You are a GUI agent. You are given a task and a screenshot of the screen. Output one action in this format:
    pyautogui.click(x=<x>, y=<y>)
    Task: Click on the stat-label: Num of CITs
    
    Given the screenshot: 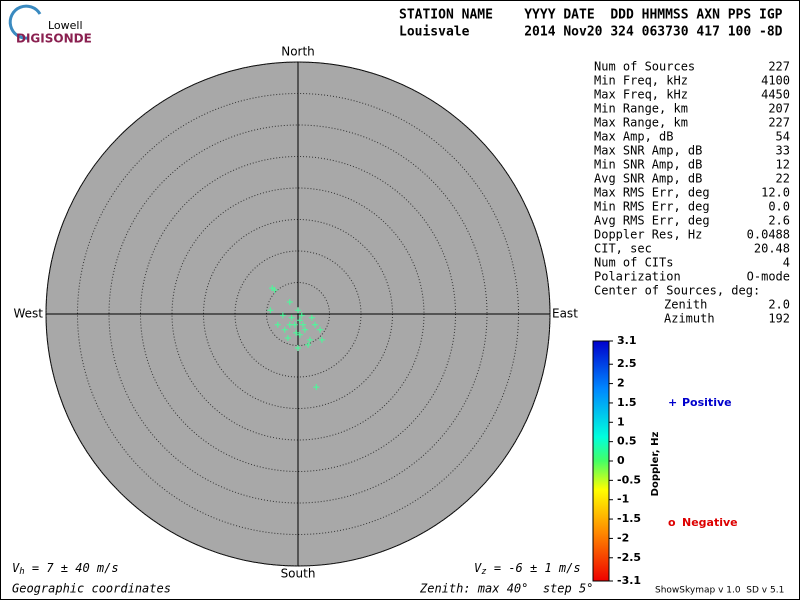 What is the action you would take?
    pyautogui.click(x=633, y=263)
    